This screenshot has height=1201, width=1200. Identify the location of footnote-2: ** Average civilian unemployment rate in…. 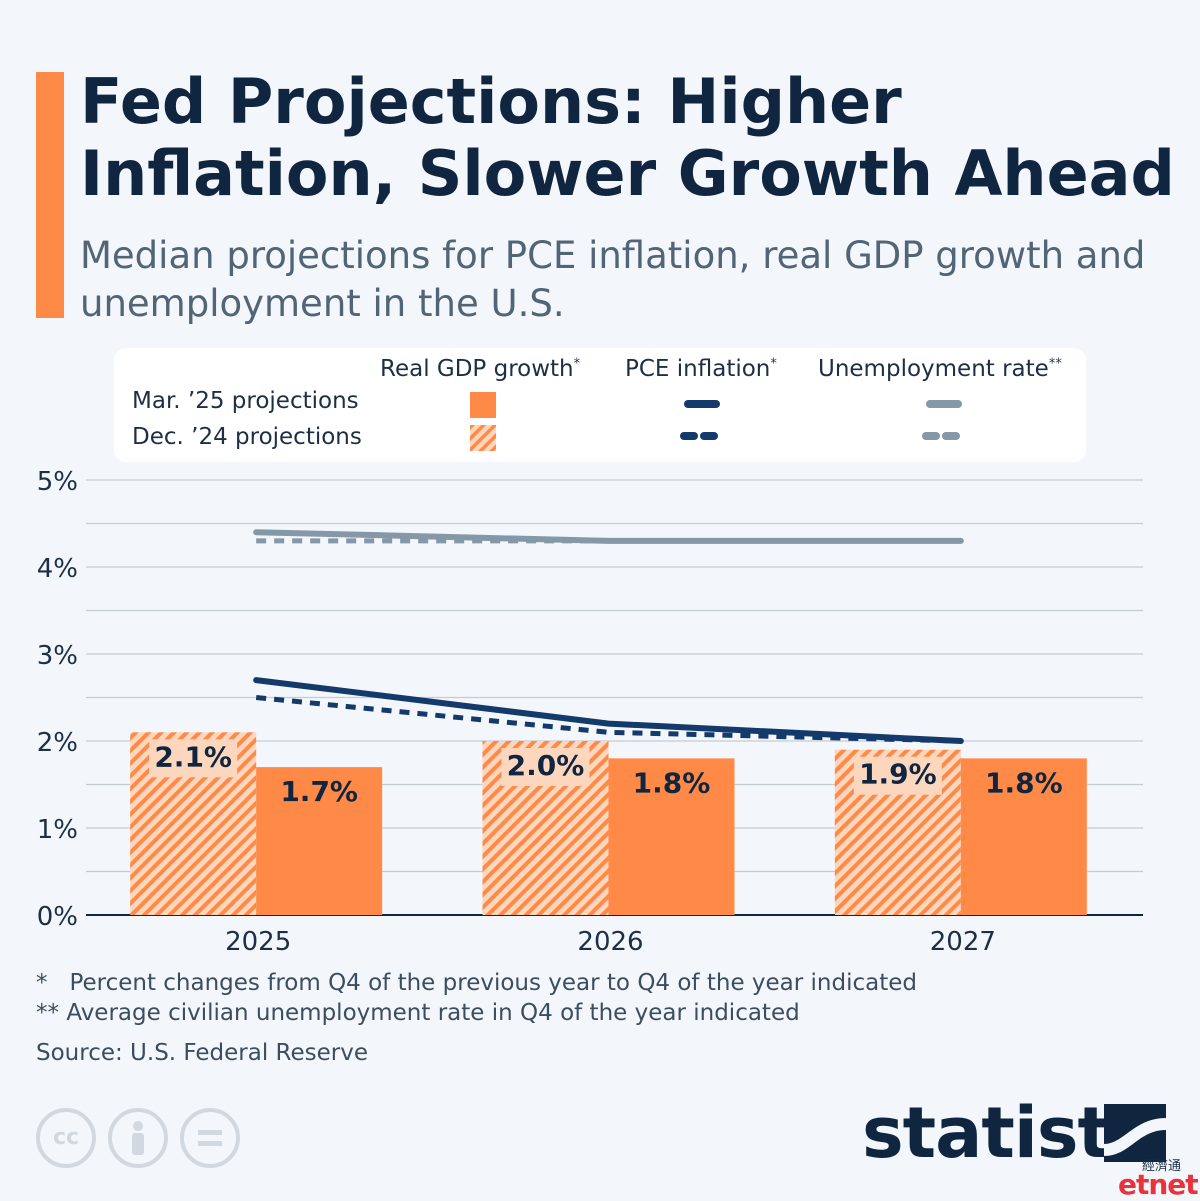
(418, 1013).